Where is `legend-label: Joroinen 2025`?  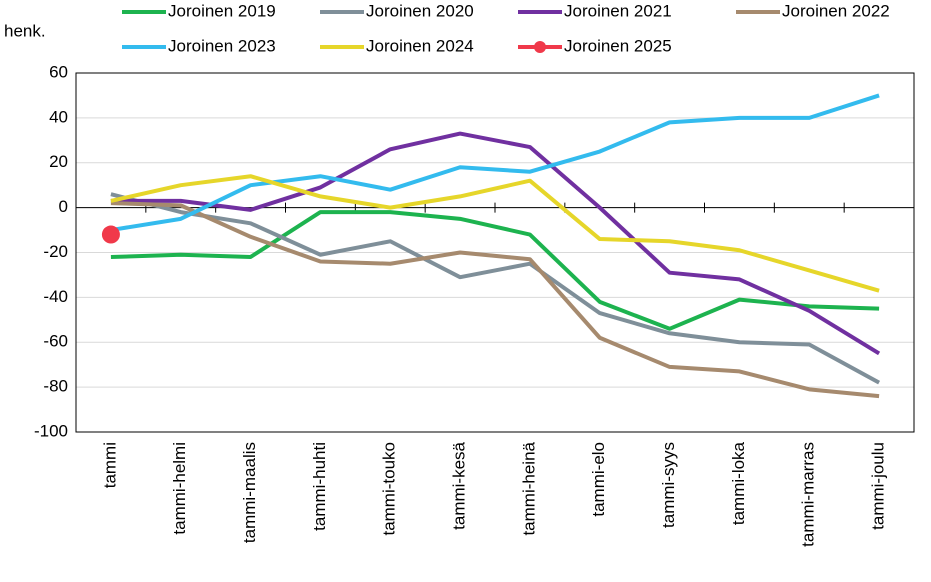 legend-label: Joroinen 2025 is located at coordinates (618, 45).